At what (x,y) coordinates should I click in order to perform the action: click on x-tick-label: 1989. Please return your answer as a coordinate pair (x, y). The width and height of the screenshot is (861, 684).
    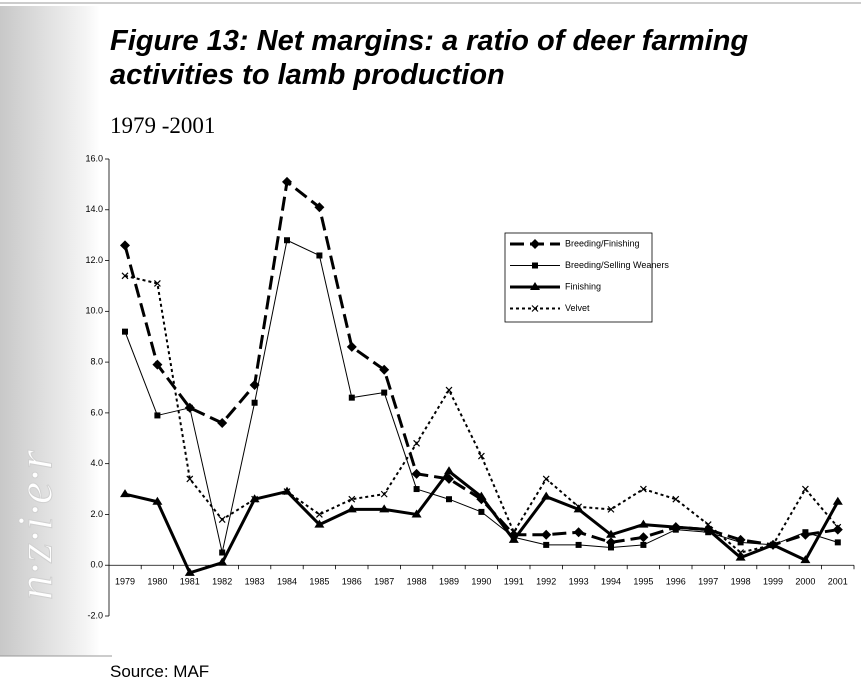
    Looking at the image, I should click on (449, 582).